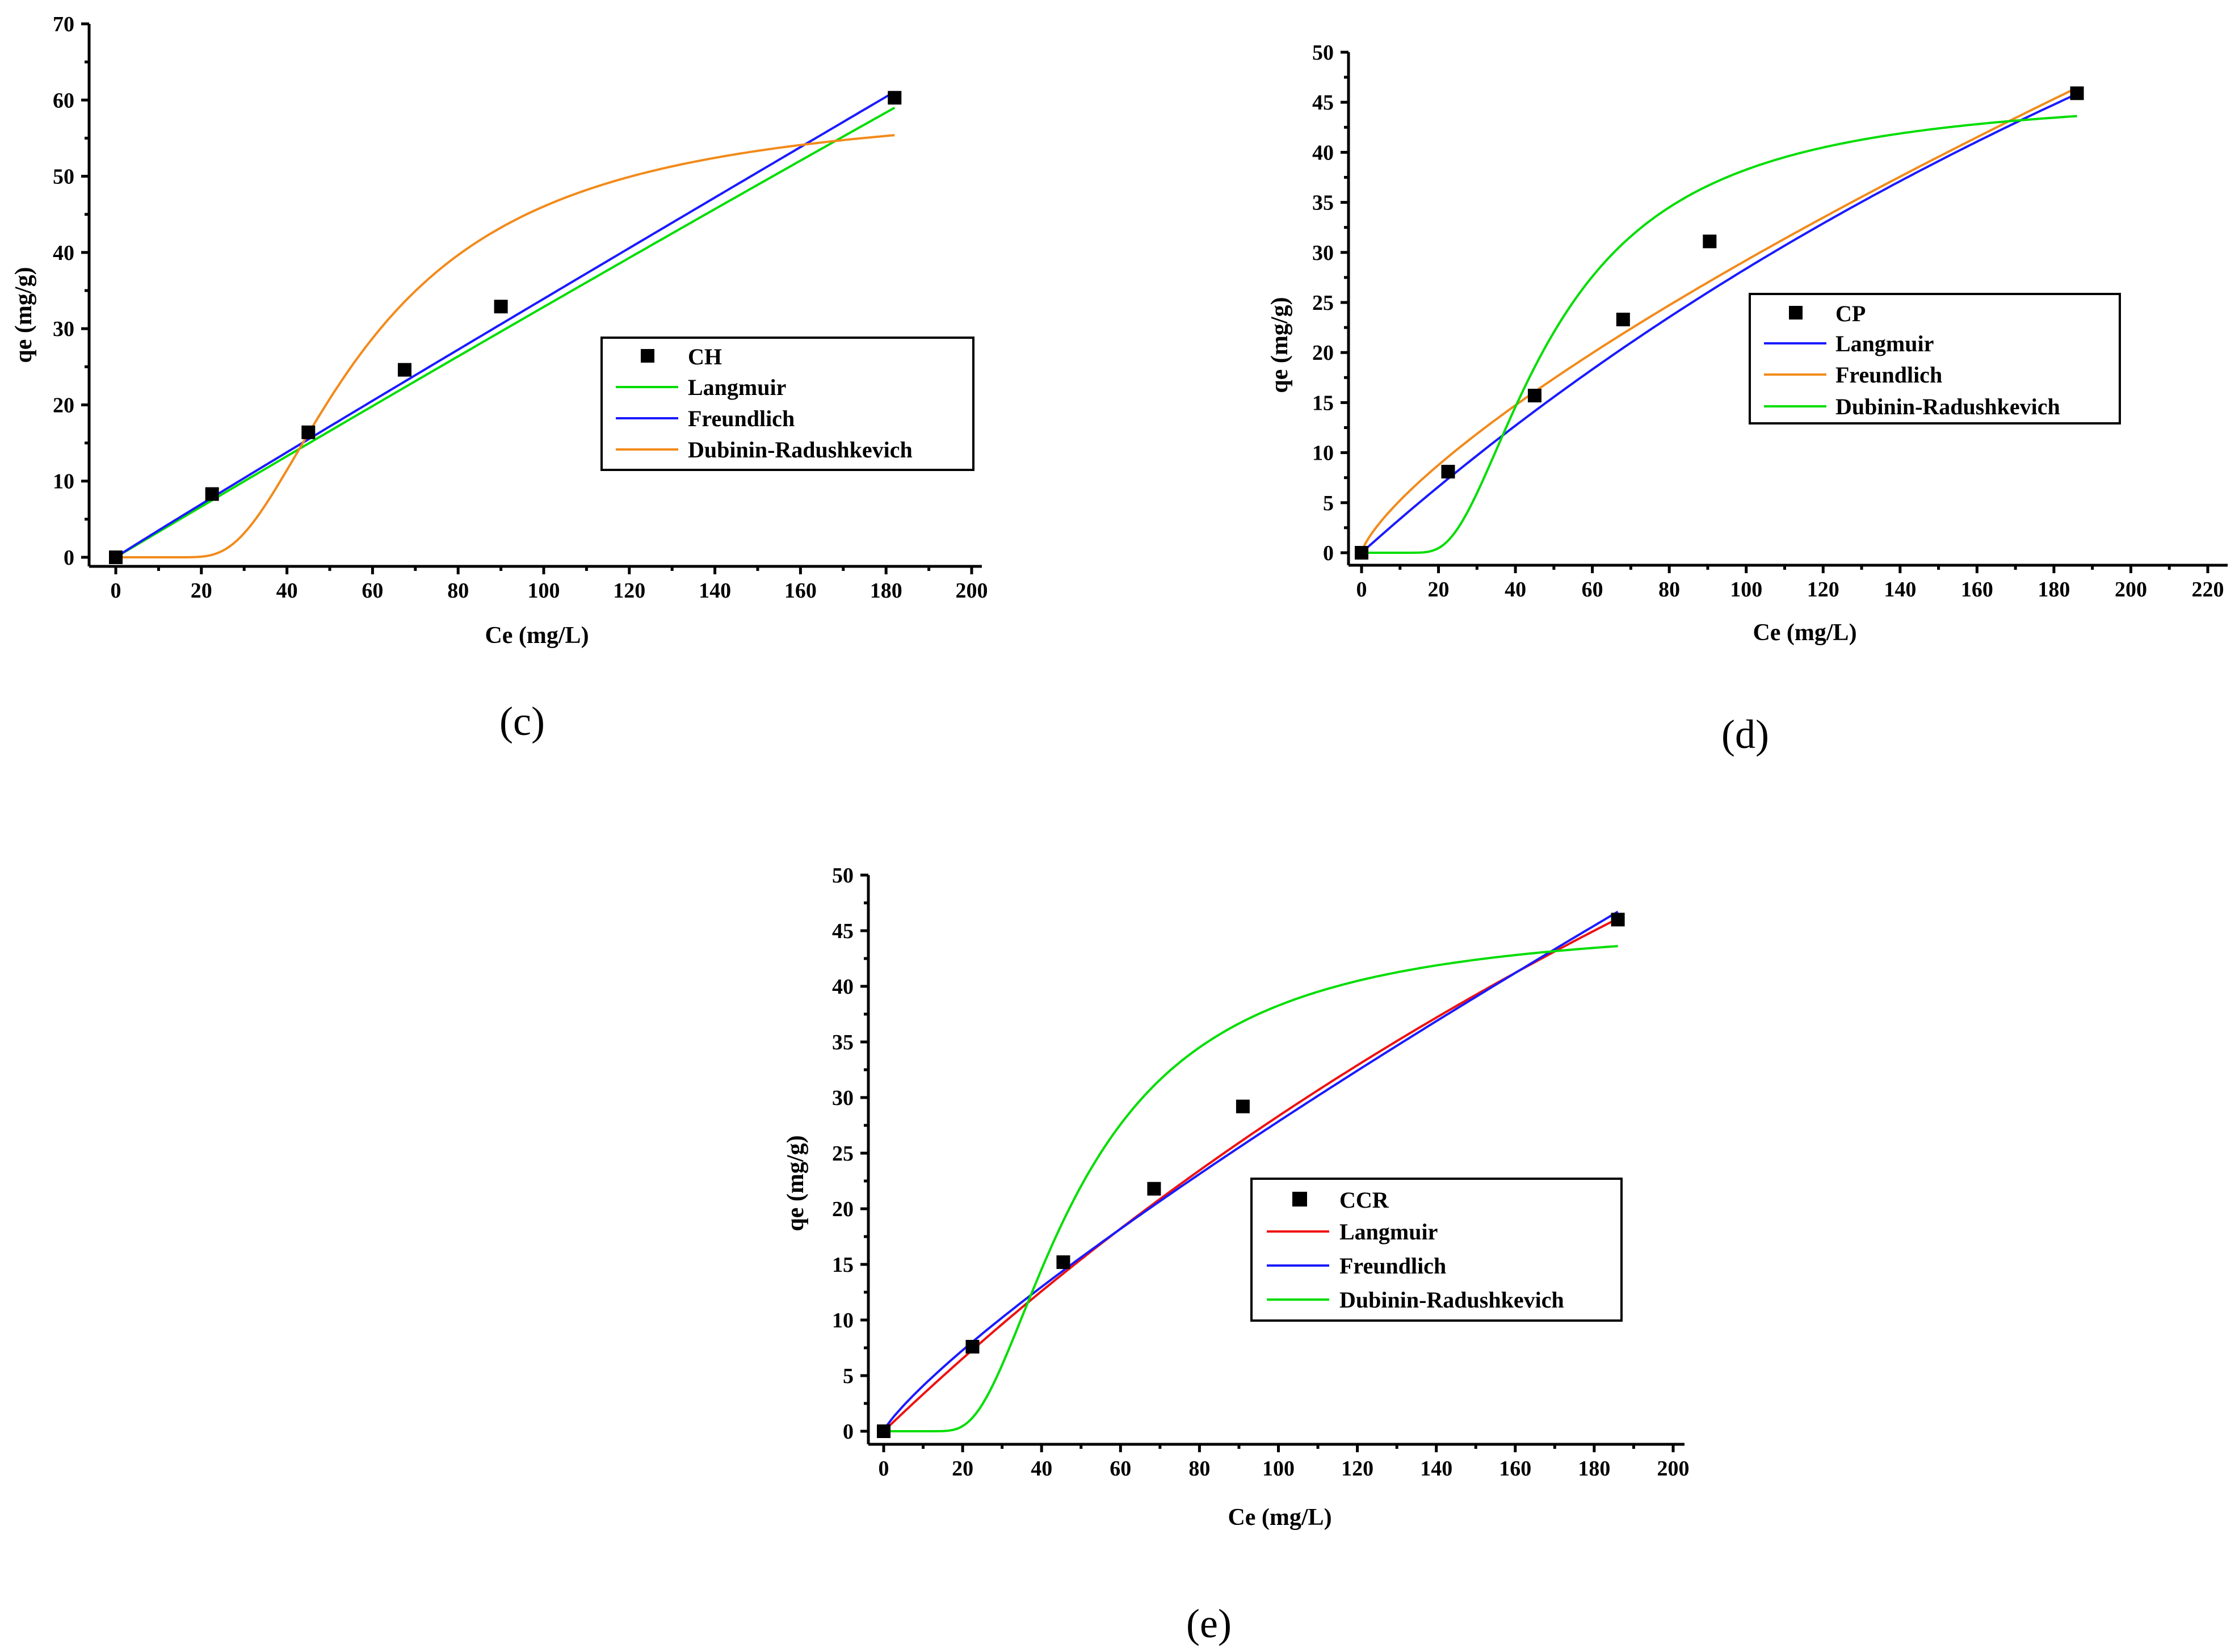 The width and height of the screenshot is (2239, 1652). I want to click on series-line-langmuir, so click(1251, 1174).